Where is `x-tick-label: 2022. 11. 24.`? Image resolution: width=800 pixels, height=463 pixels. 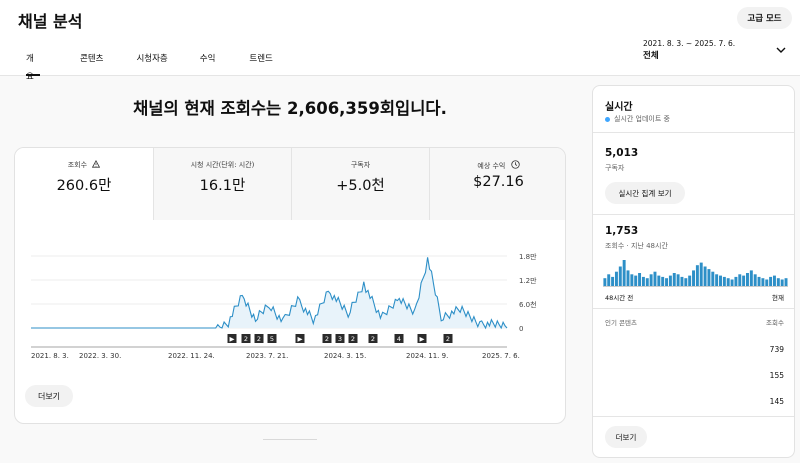
x-tick-label: 2022. 11. 24. is located at coordinates (191, 356).